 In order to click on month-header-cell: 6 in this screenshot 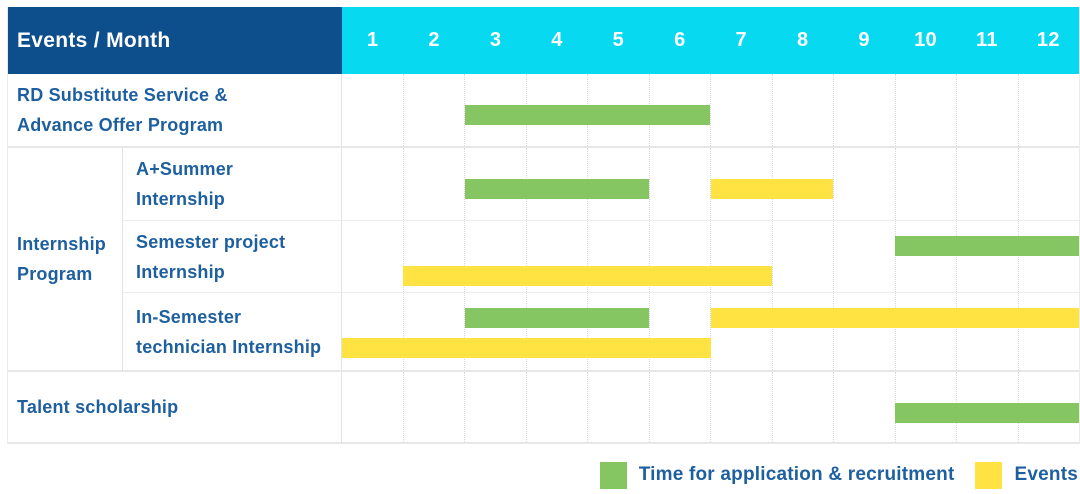, I will do `click(680, 40)`.